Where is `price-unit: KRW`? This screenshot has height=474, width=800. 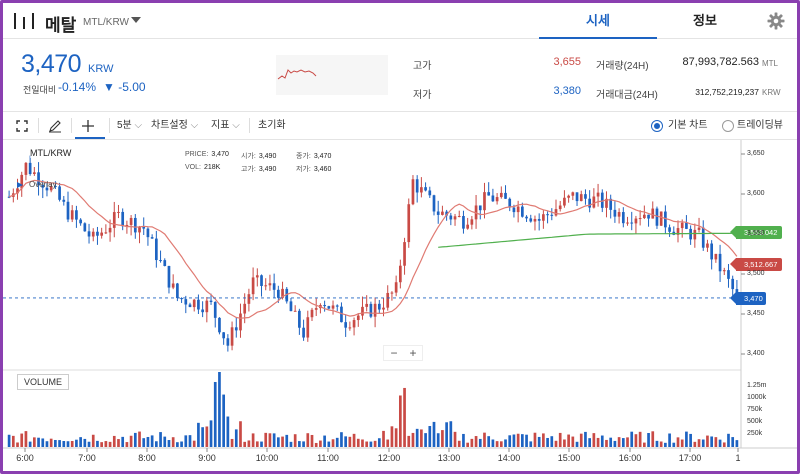 price-unit: KRW is located at coordinates (101, 69).